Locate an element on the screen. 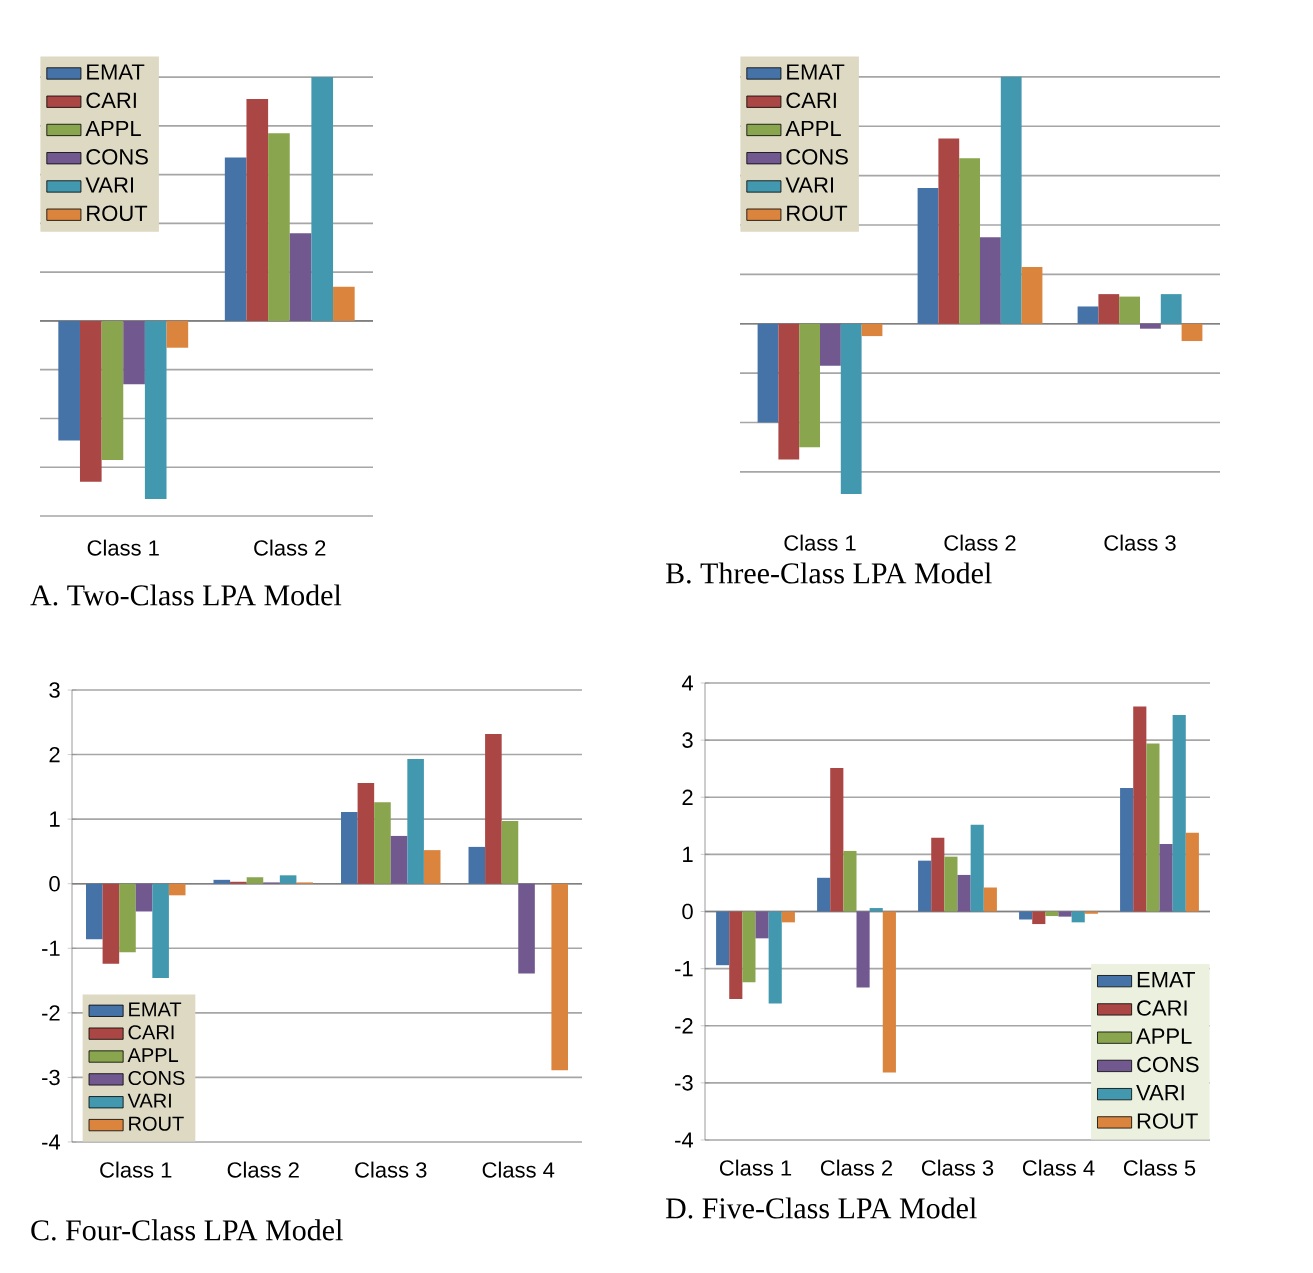 This screenshot has height=1273, width=1313. y-tick-label: 4 is located at coordinates (687, 683).